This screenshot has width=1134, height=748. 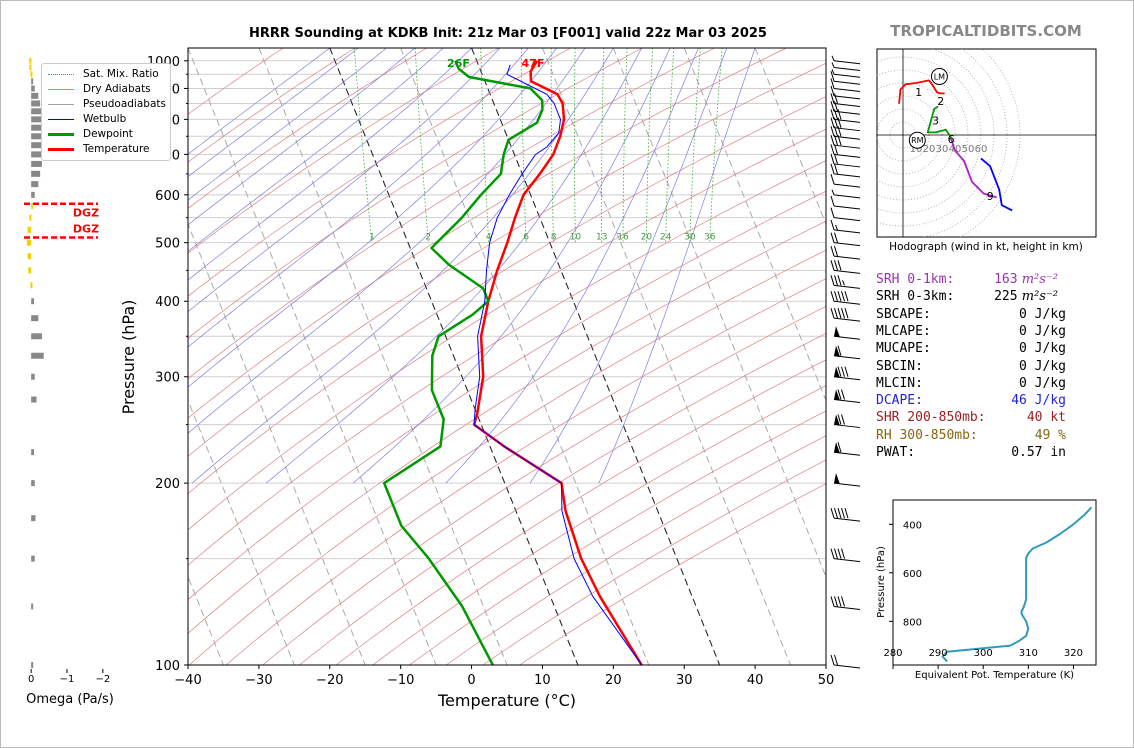 I want to click on theta-e-x-tick-label: 280, so click(x=892, y=653).